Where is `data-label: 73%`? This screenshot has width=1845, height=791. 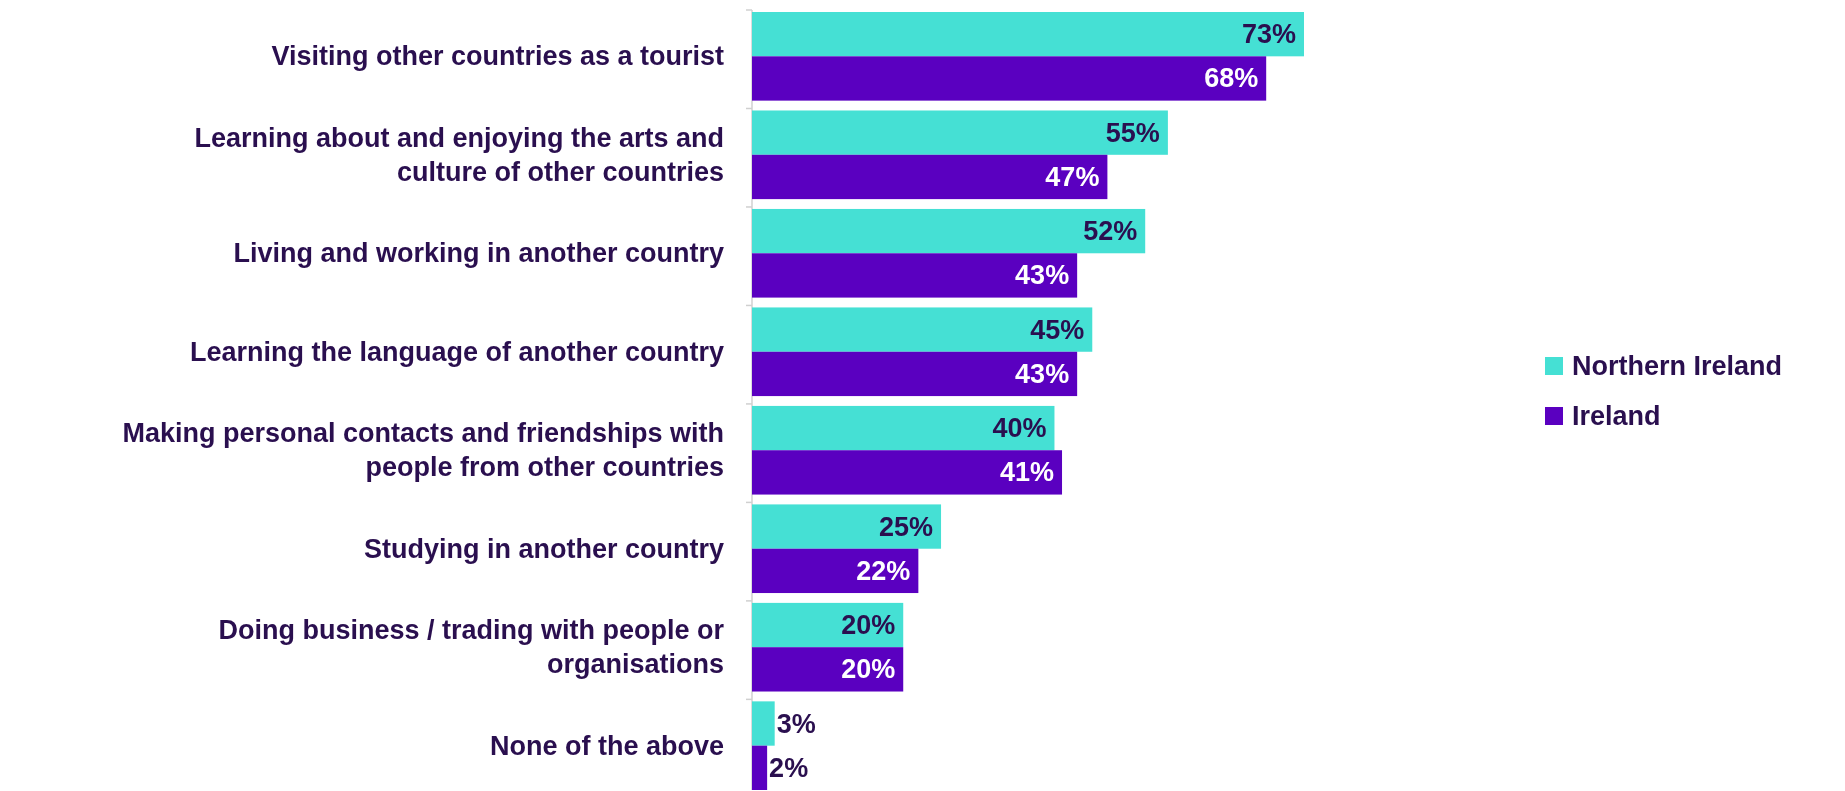 data-label: 73% is located at coordinates (1268, 34).